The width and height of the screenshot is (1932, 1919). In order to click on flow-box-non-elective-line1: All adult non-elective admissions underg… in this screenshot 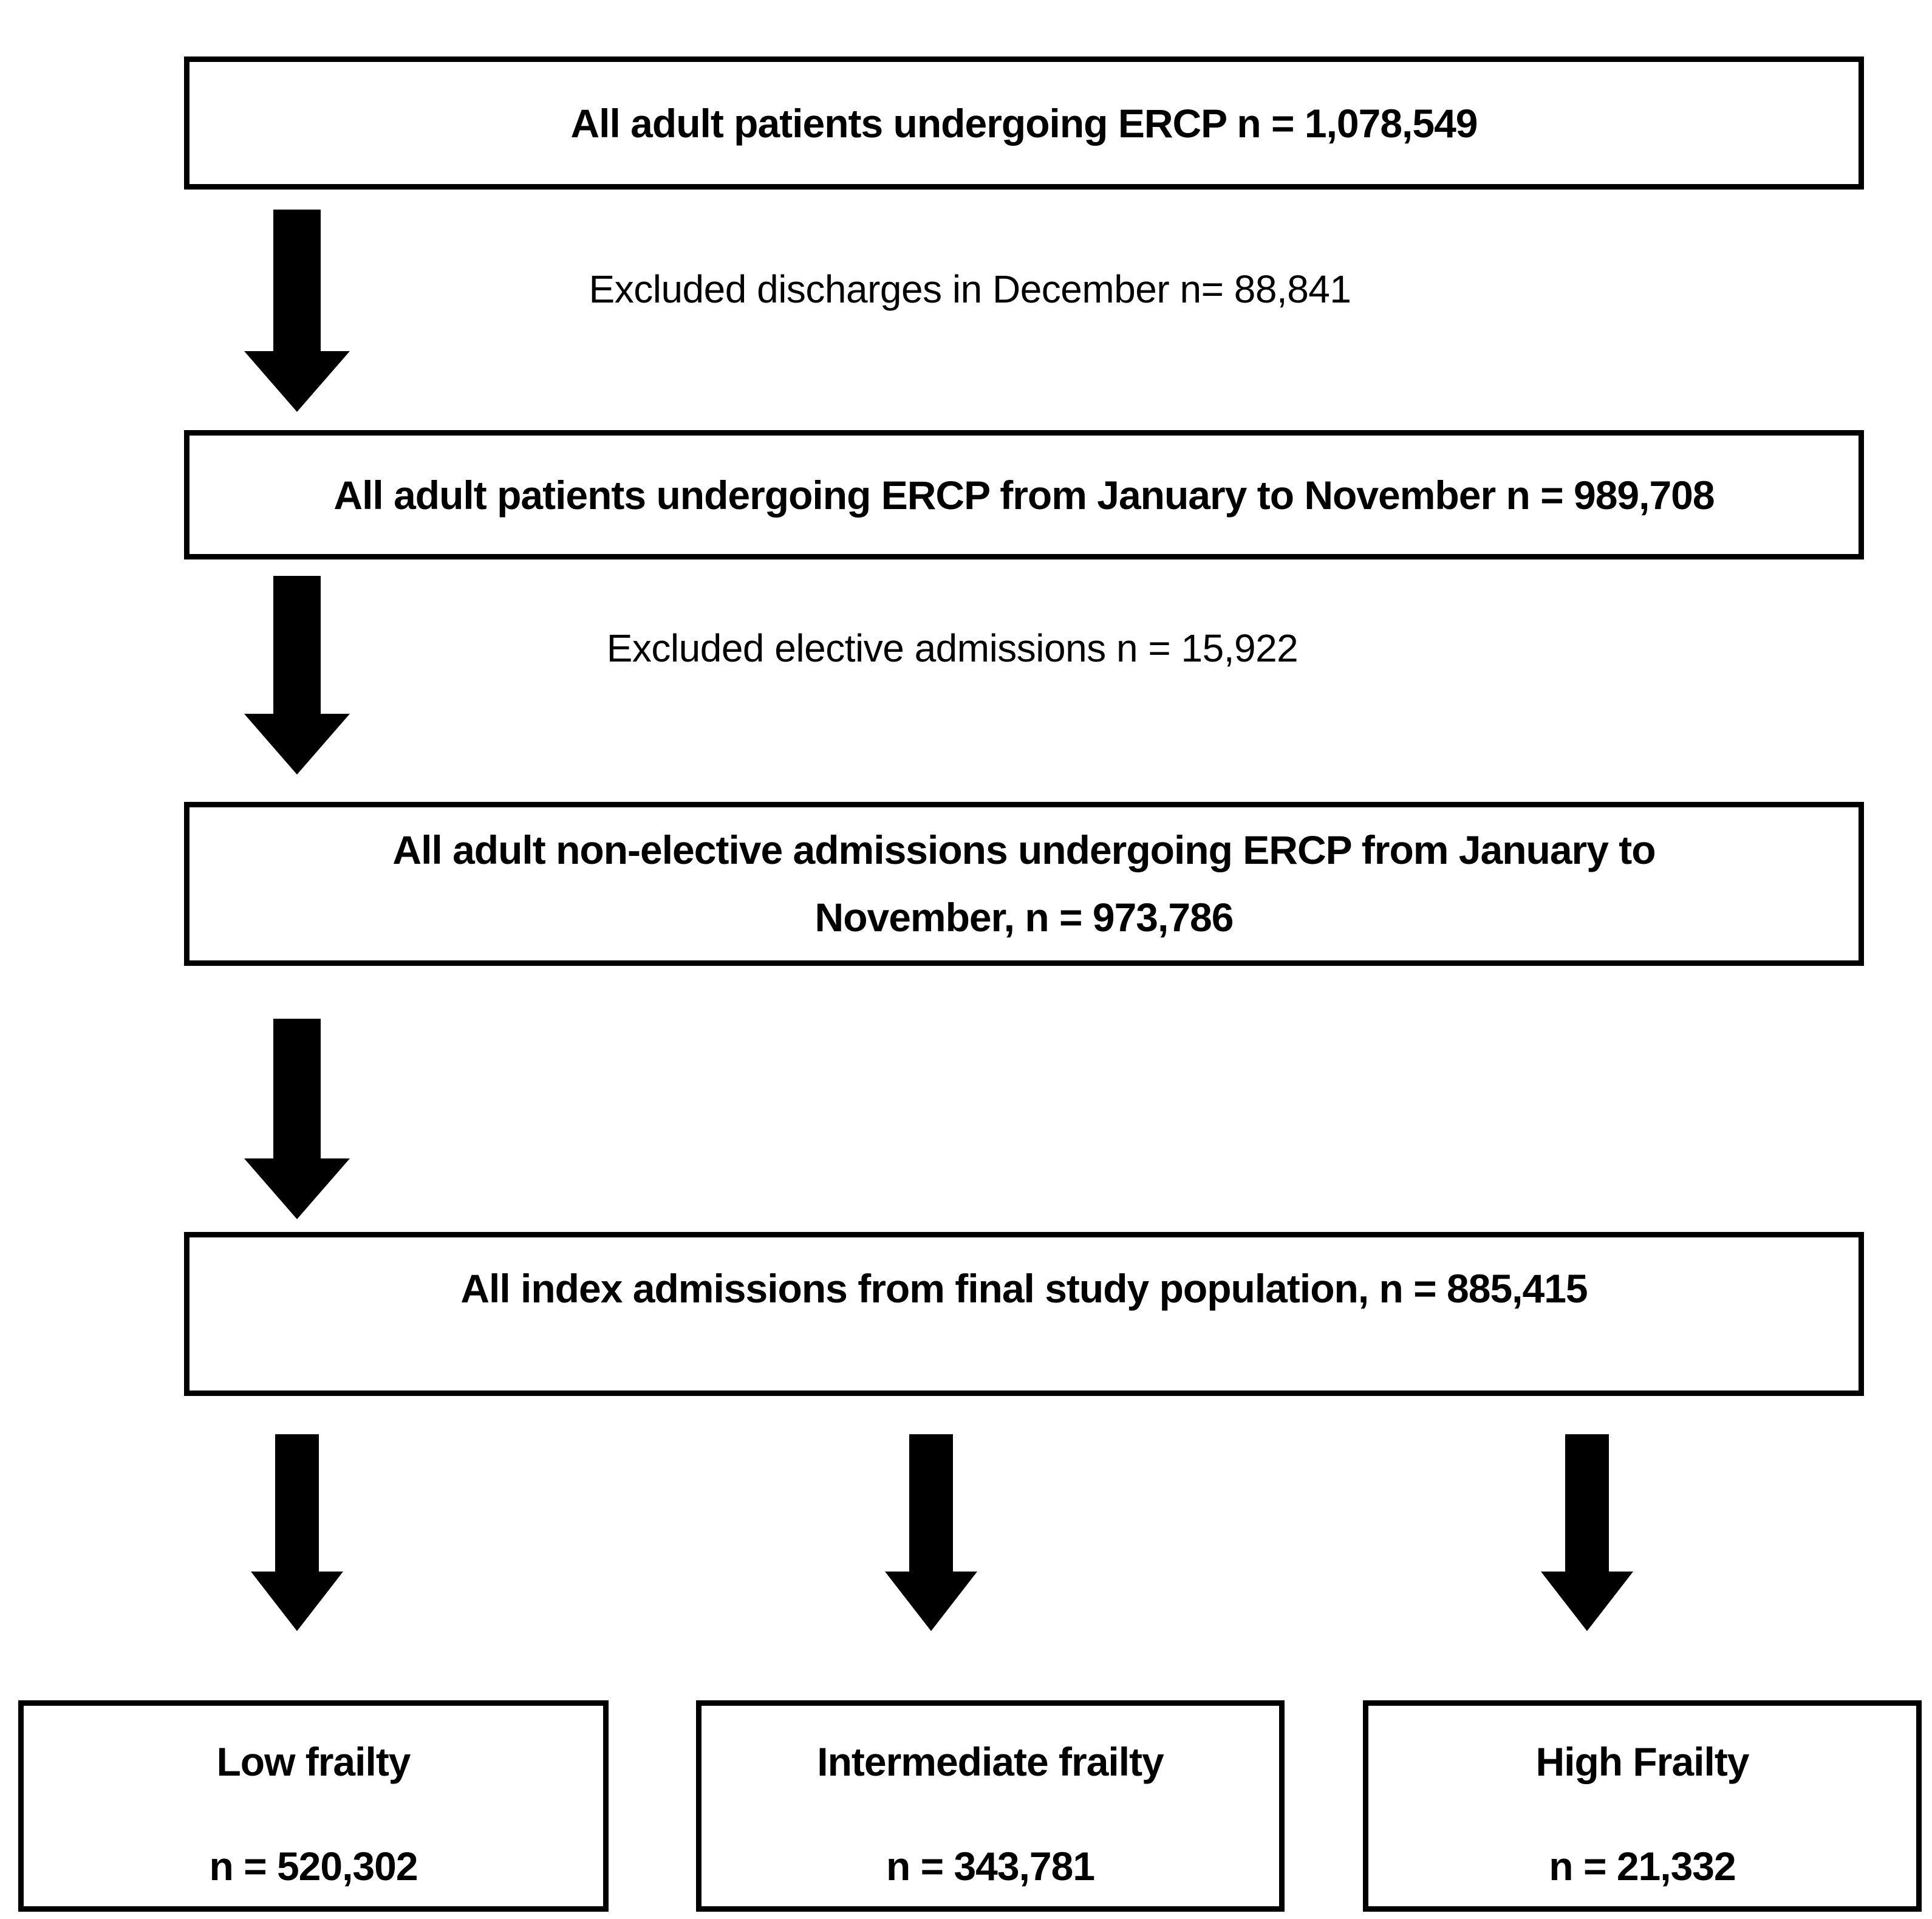, I will do `click(1024, 849)`.